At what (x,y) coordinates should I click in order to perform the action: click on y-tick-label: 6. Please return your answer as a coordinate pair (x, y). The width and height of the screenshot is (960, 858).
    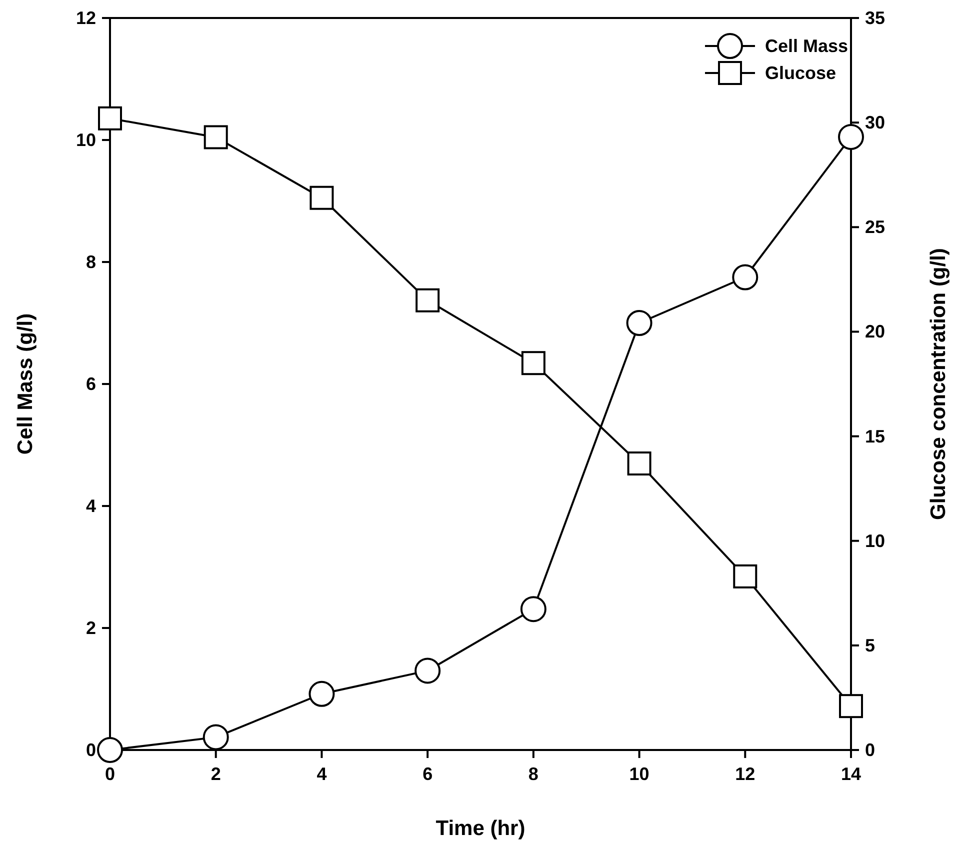
    Looking at the image, I should click on (91, 384).